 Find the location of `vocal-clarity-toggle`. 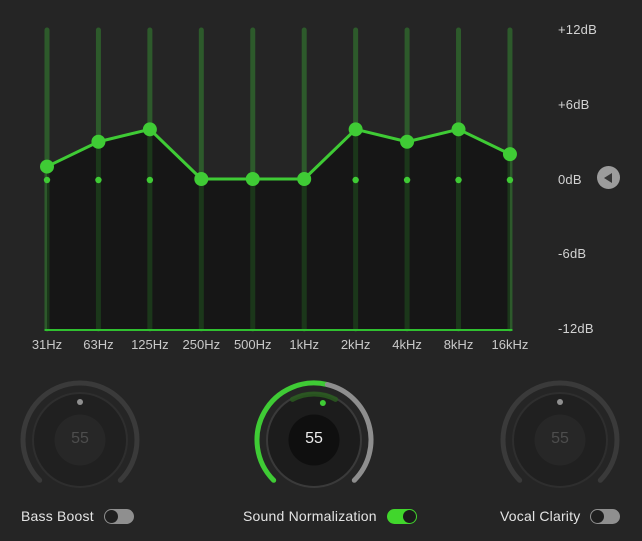

vocal-clarity-toggle is located at coordinates (605, 516).